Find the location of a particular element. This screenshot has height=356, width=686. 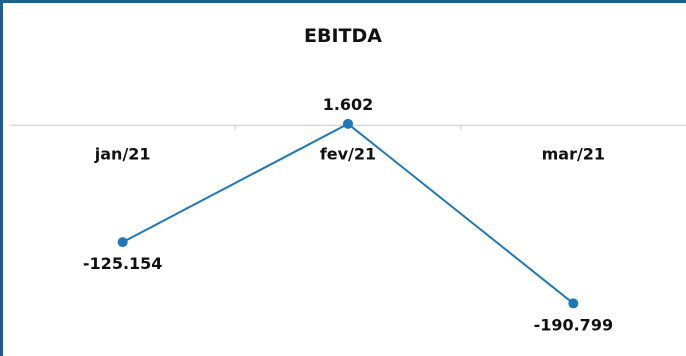

x-tick-label: fev/21 is located at coordinates (348, 153).